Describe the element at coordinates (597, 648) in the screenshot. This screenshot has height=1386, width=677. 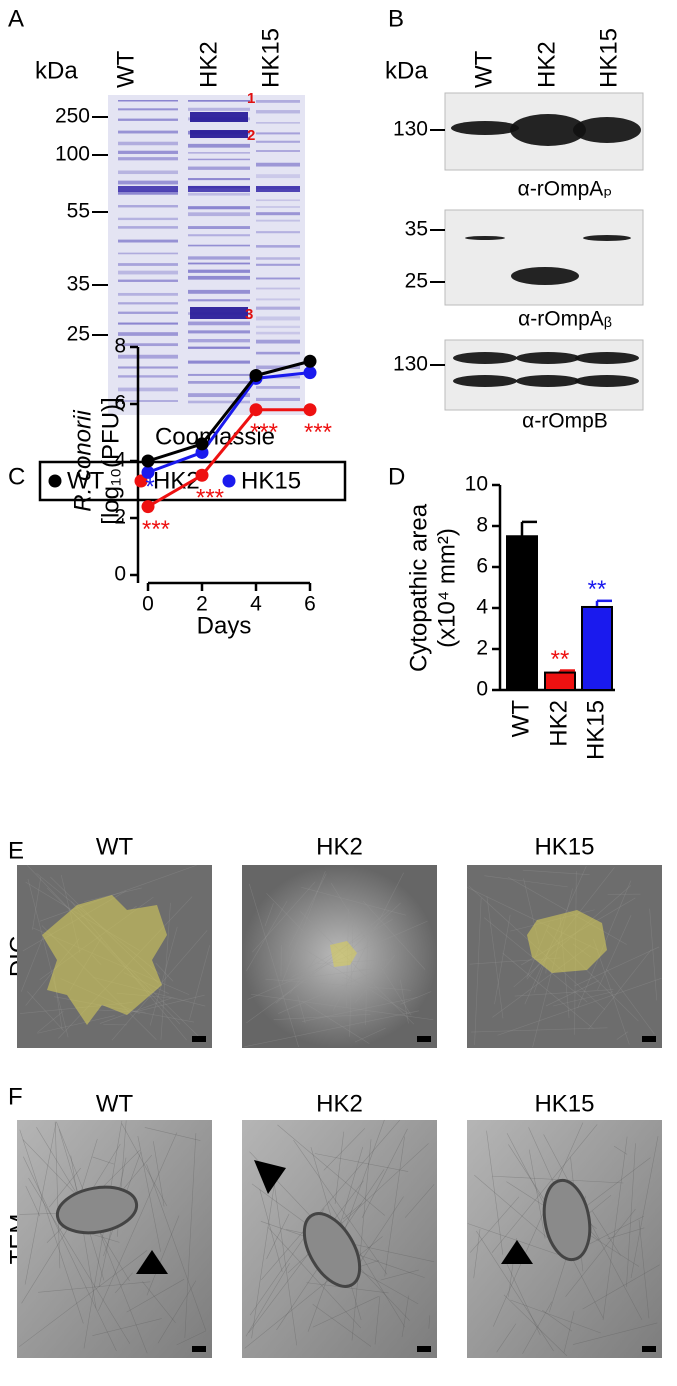
I see `bar` at that location.